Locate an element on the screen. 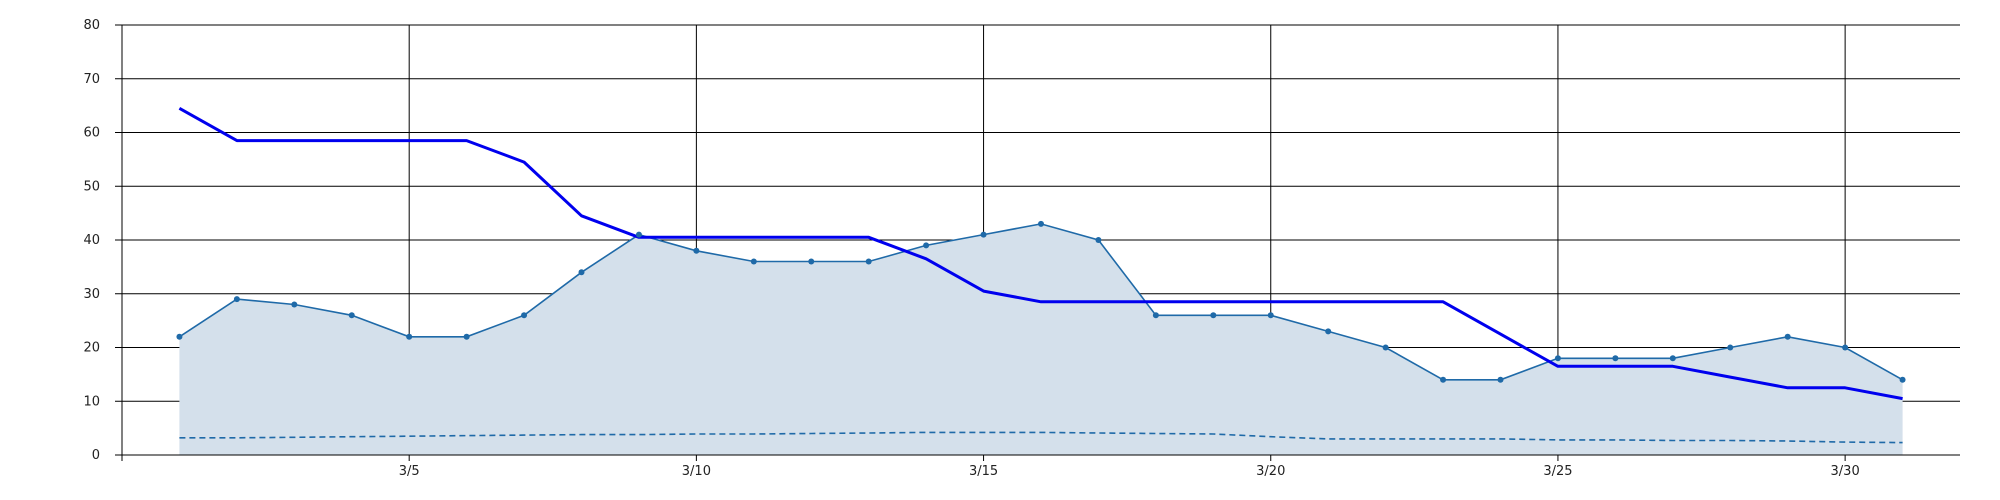 This screenshot has width=2000, height=500. x-tick-label: 3/5 is located at coordinates (409, 471).